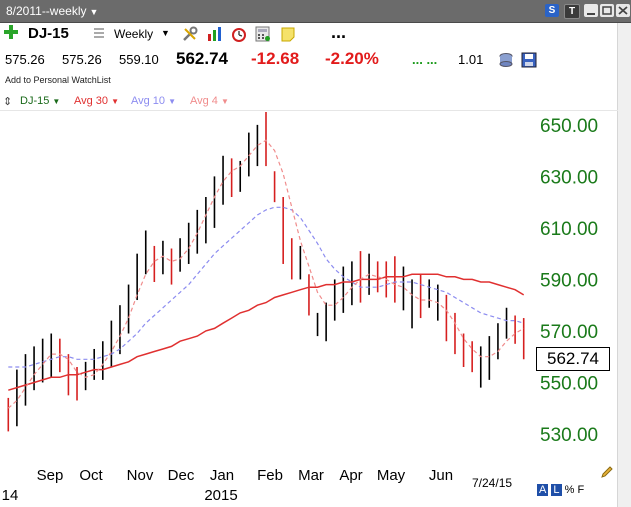 Image resolution: width=631 pixels, height=507 pixels. What do you see at coordinates (624, 265) in the screenshot?
I see `right-scrollbar` at bounding box center [624, 265].